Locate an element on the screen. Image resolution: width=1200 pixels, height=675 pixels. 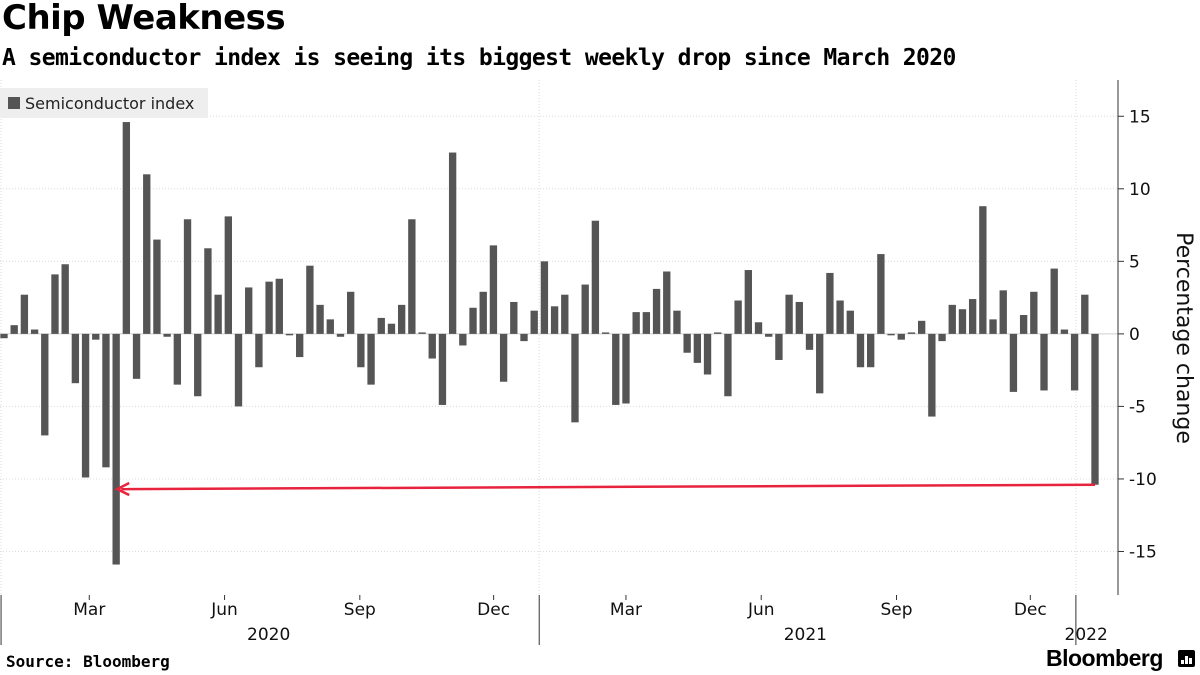
y-tick-label: 15 is located at coordinates (1140, 117).